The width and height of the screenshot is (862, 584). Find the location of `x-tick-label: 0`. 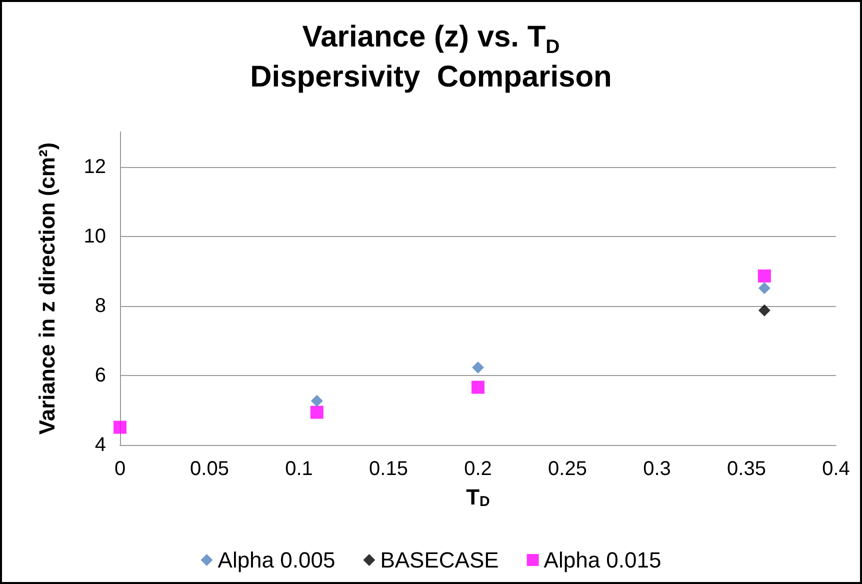

x-tick-label: 0 is located at coordinates (120, 469).